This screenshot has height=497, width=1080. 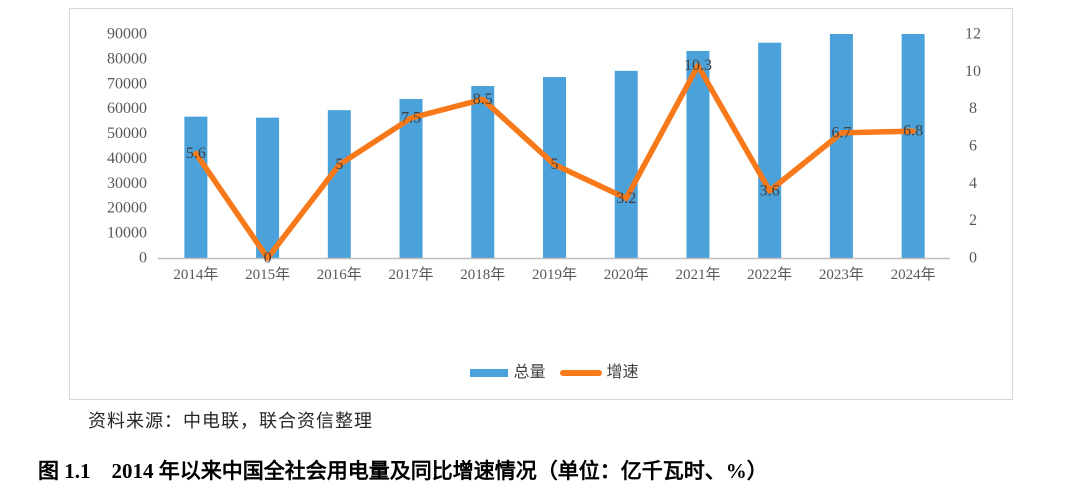 I want to click on right-axis-tick: 8, so click(x=973, y=108).